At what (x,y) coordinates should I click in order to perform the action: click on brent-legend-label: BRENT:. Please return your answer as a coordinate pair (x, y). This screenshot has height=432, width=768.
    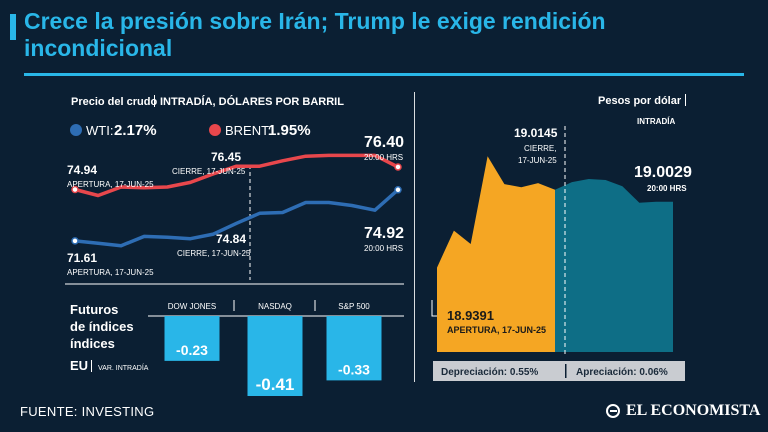
    Looking at the image, I should click on (248, 130).